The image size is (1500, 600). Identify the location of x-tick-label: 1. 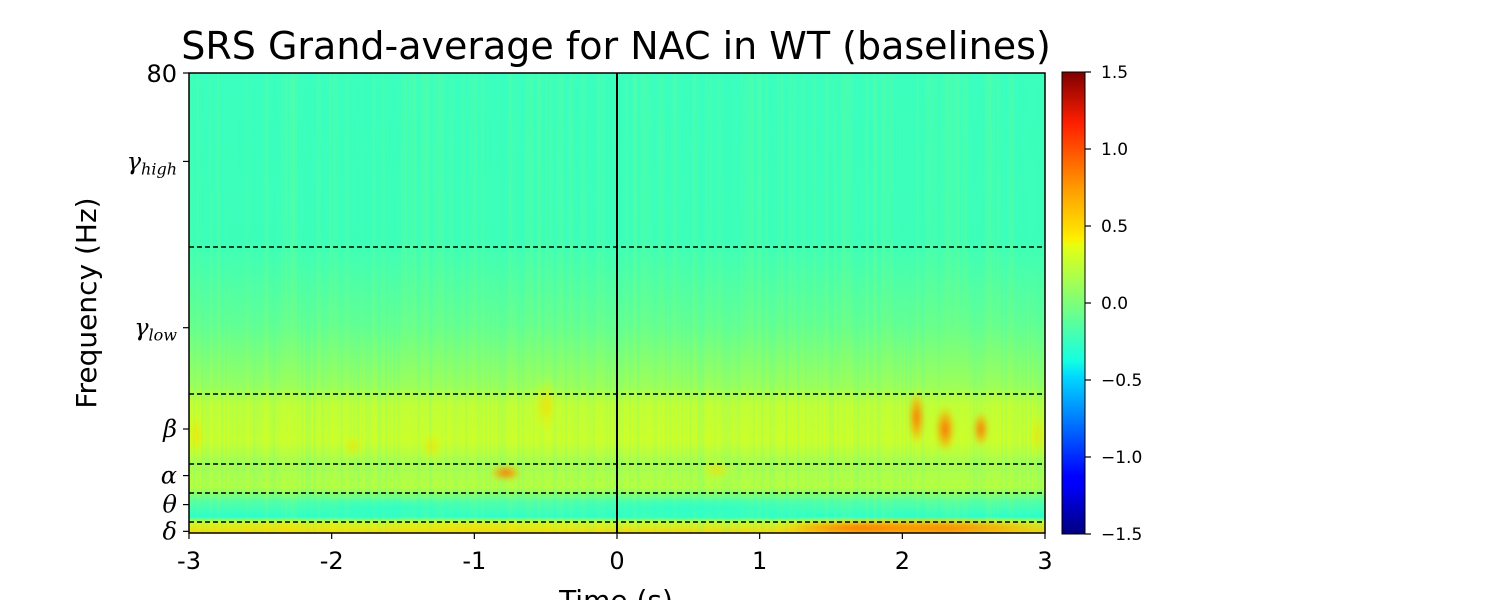
(759, 561).